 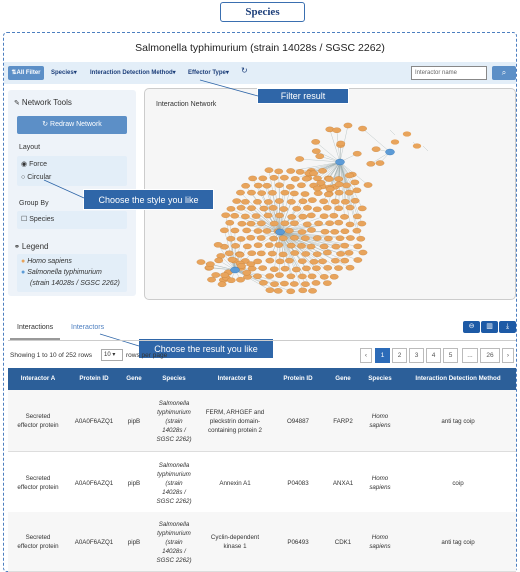 I want to click on table-cell-line: FERM, ARHGEF and, so click(x=235, y=412).